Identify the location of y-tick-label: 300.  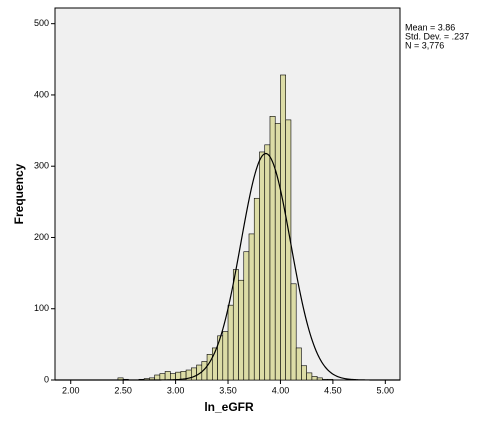
(41, 166).